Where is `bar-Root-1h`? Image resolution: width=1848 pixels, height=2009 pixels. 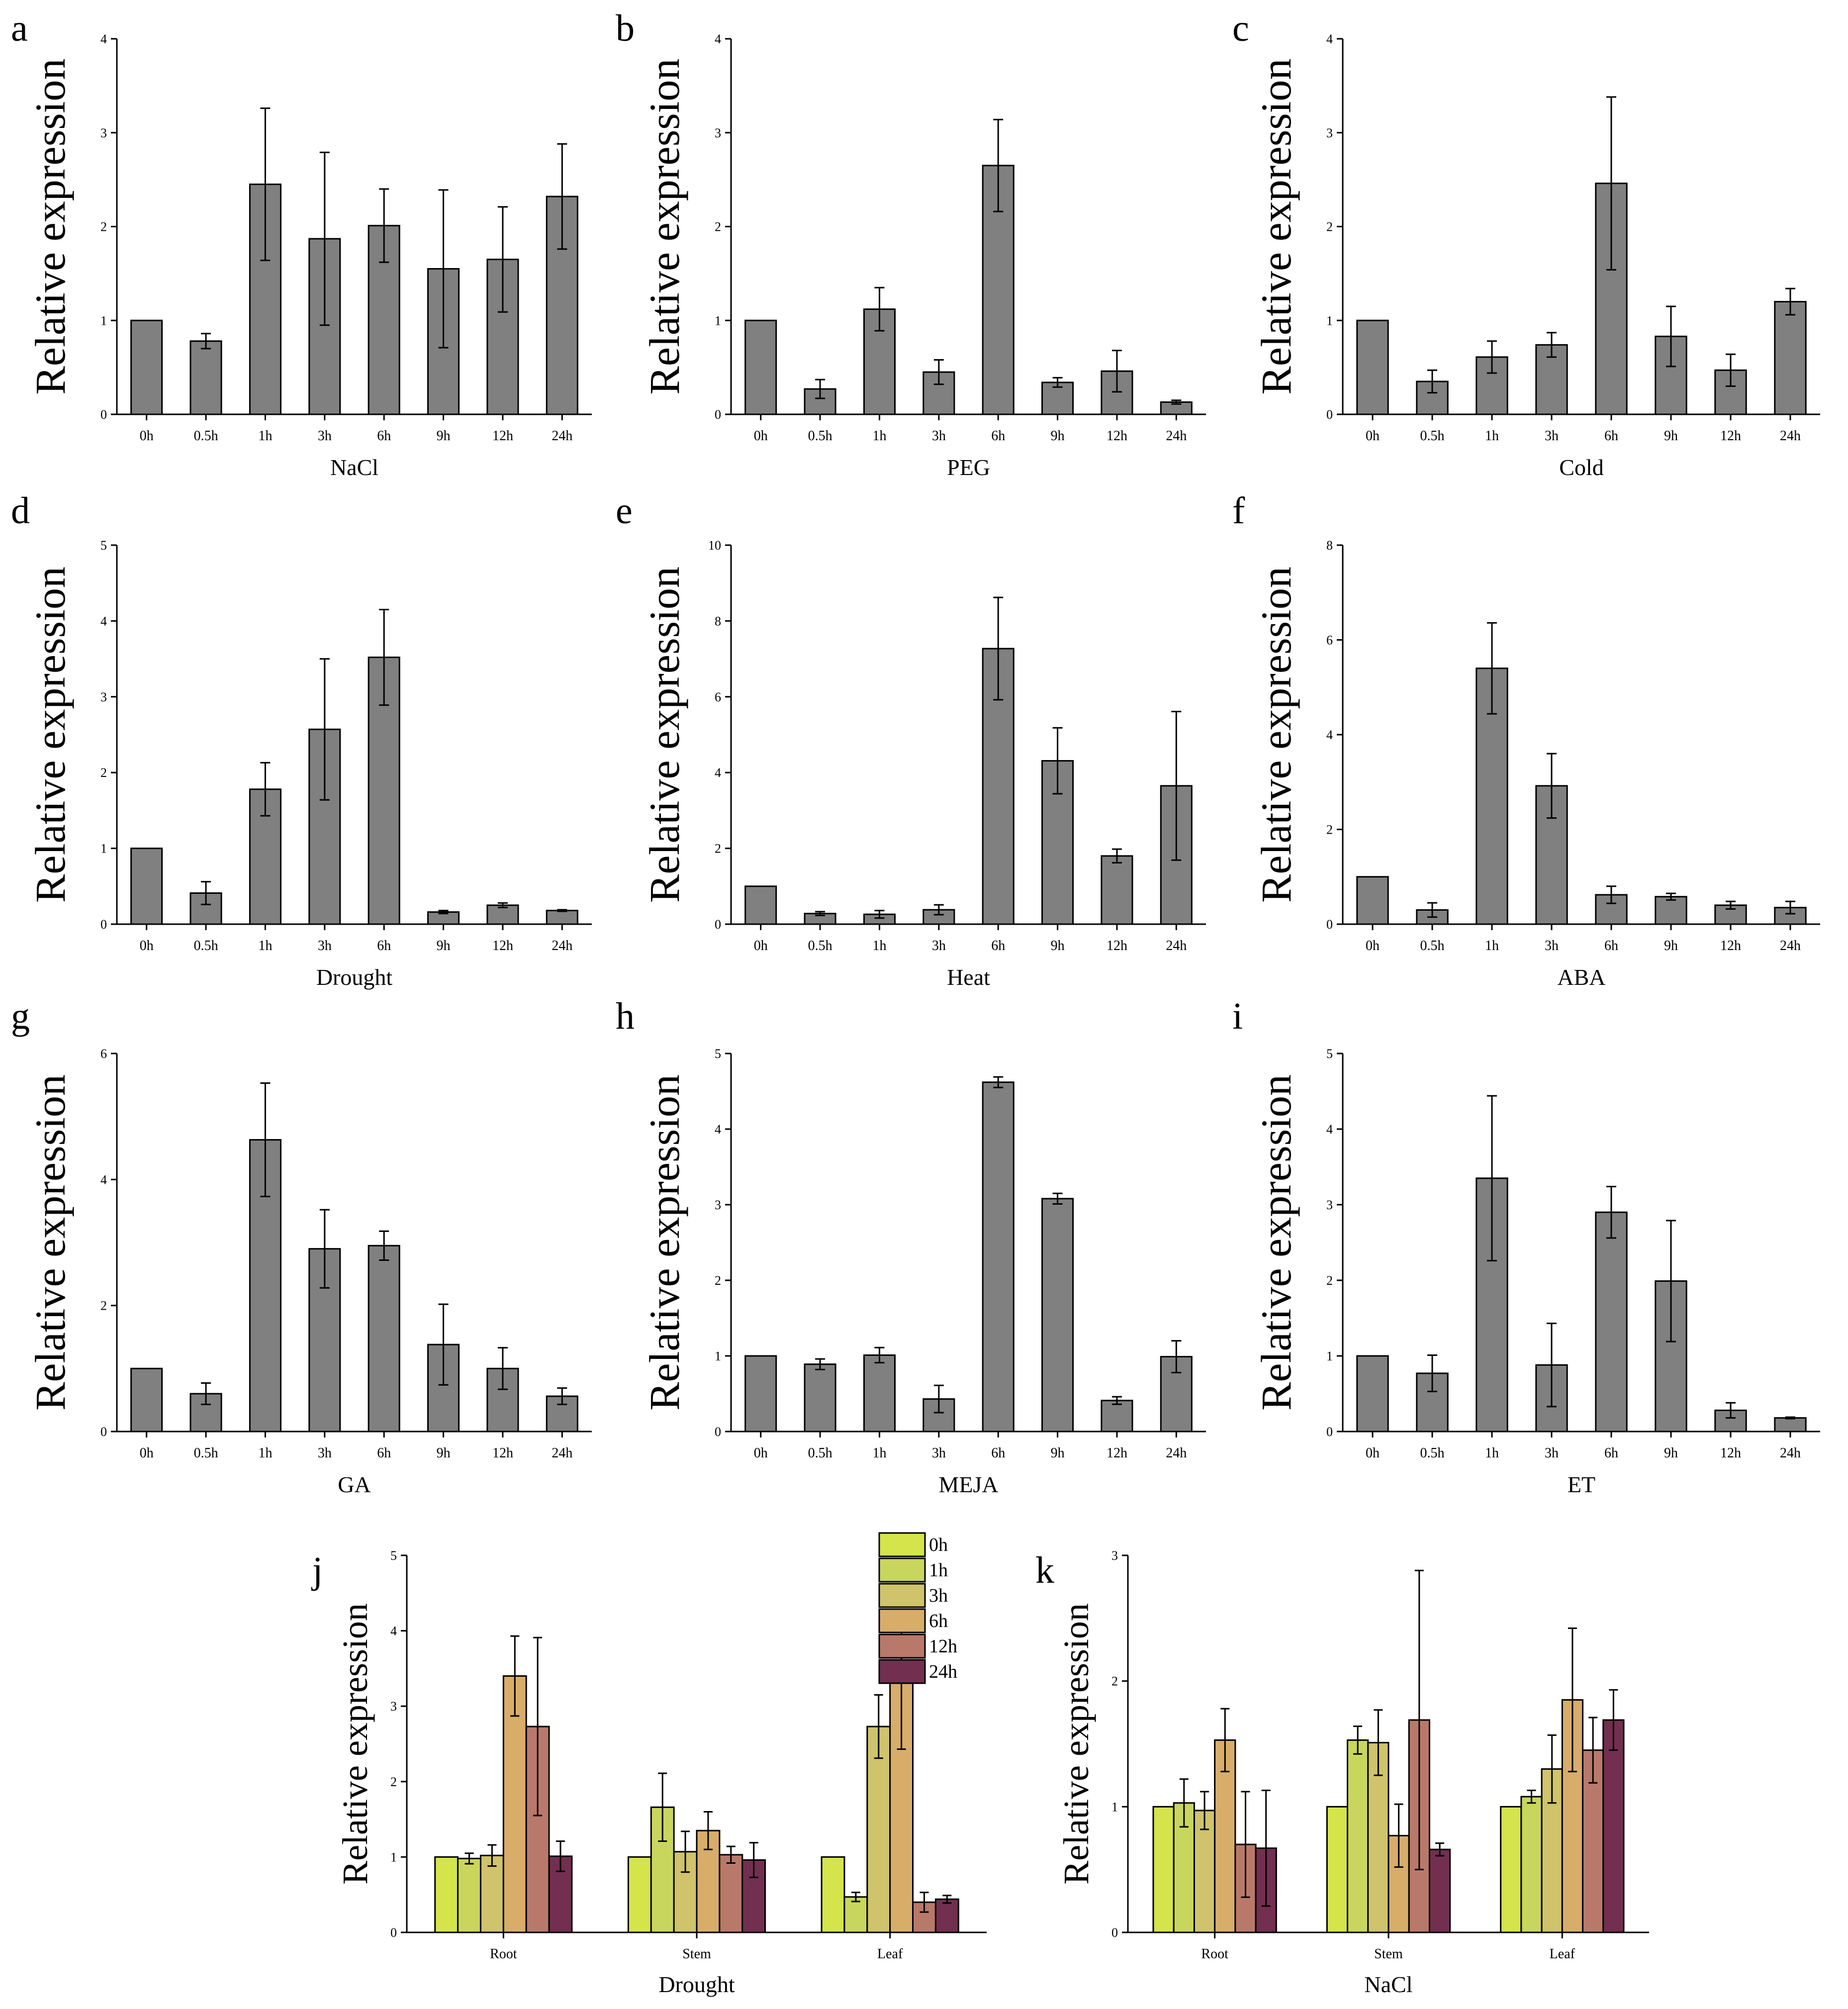
bar-Root-1h is located at coordinates (469, 1895).